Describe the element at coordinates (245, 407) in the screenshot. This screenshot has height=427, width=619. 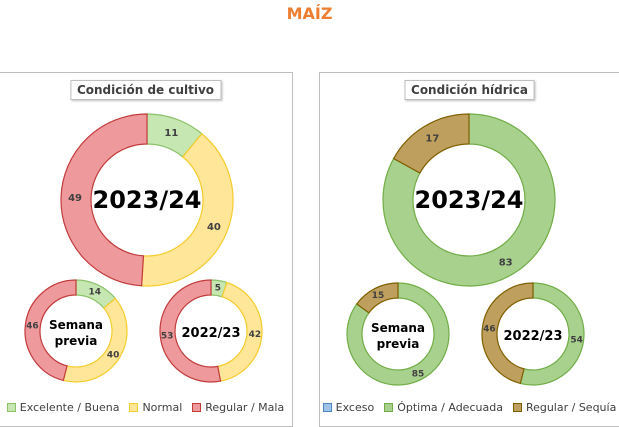
I see `crop-legend-label-2: Regular / Mala` at that location.